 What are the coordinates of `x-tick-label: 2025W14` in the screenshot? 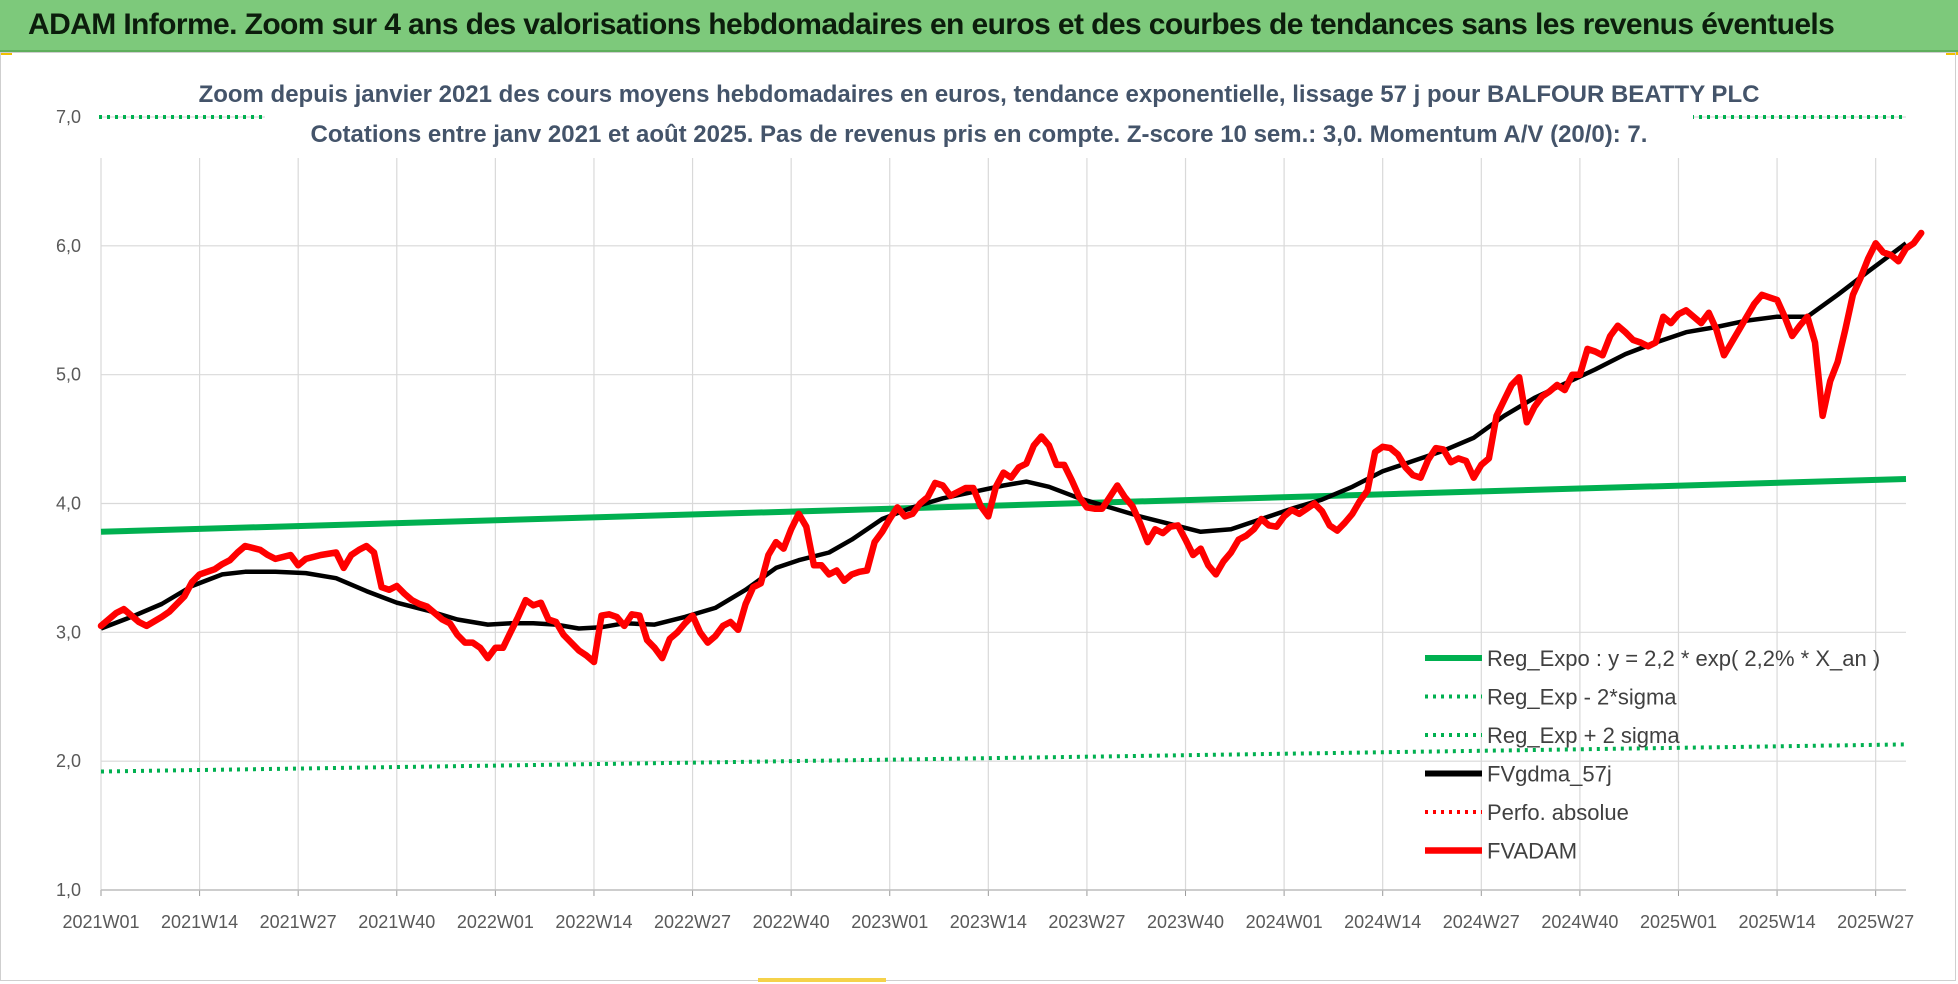 It's located at (1777, 922).